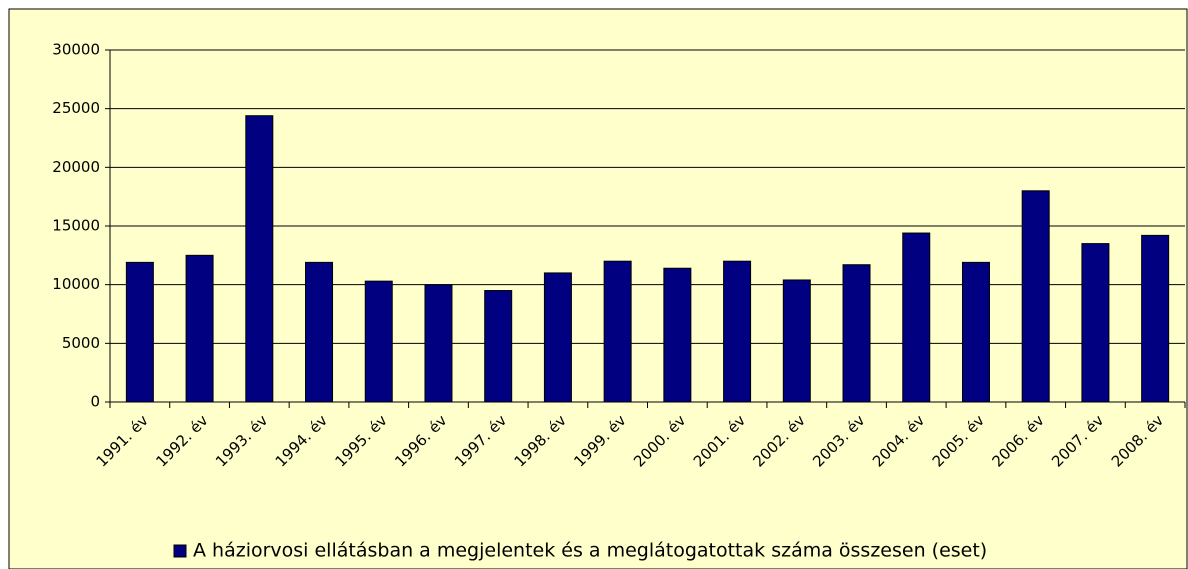  I want to click on y-tick-label: 15000, so click(76, 226).